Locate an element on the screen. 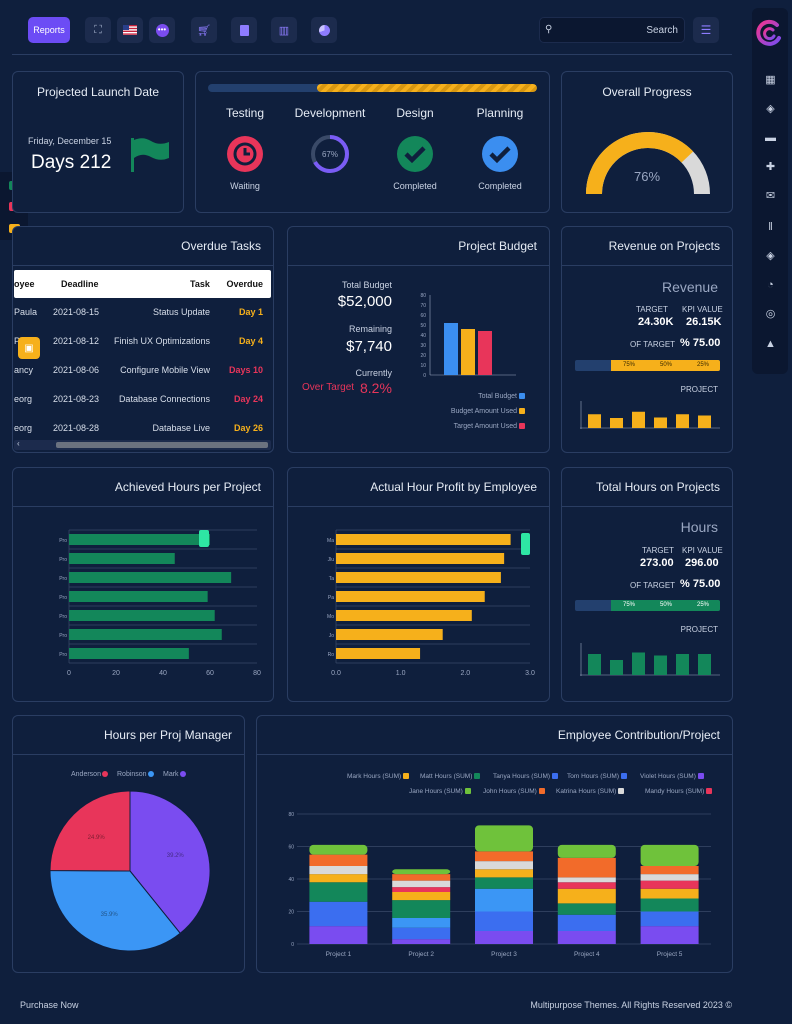 Image resolution: width=792 pixels, height=1024 pixels. currently-label: Currently is located at coordinates (373, 373).